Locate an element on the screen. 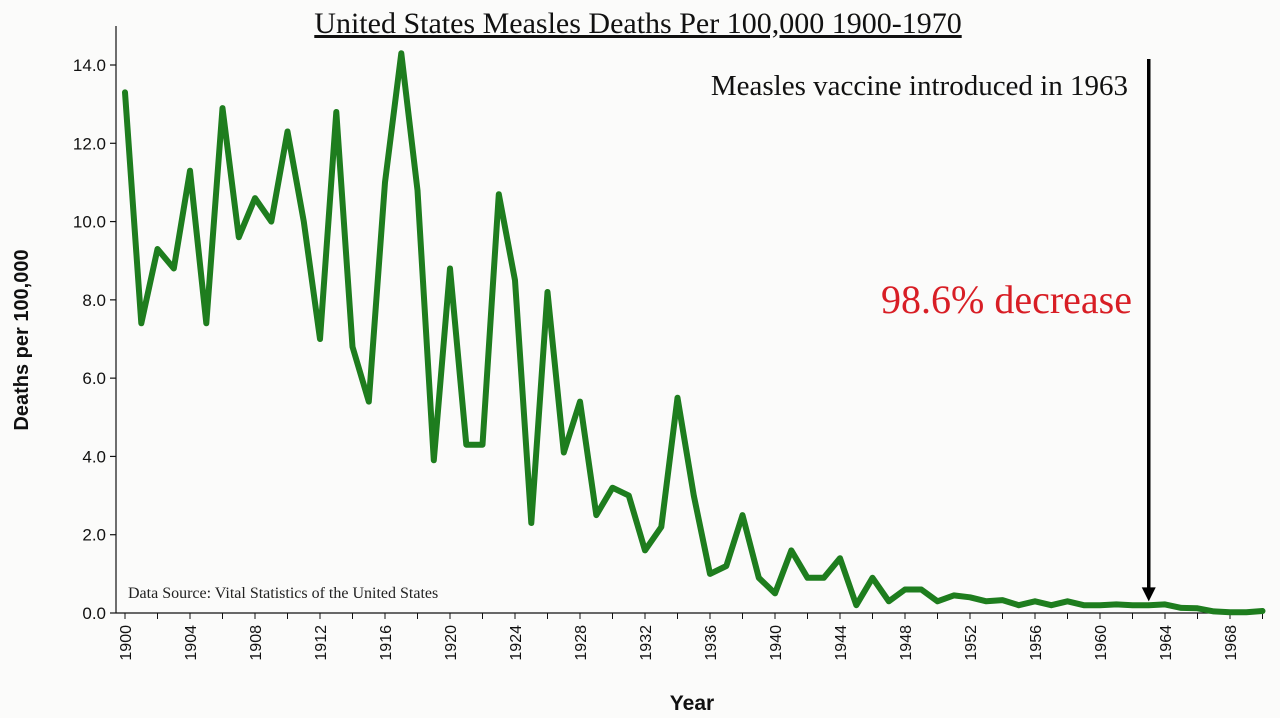 Image resolution: width=1280 pixels, height=718 pixels. x-tick-label: 1936 is located at coordinates (711, 643).